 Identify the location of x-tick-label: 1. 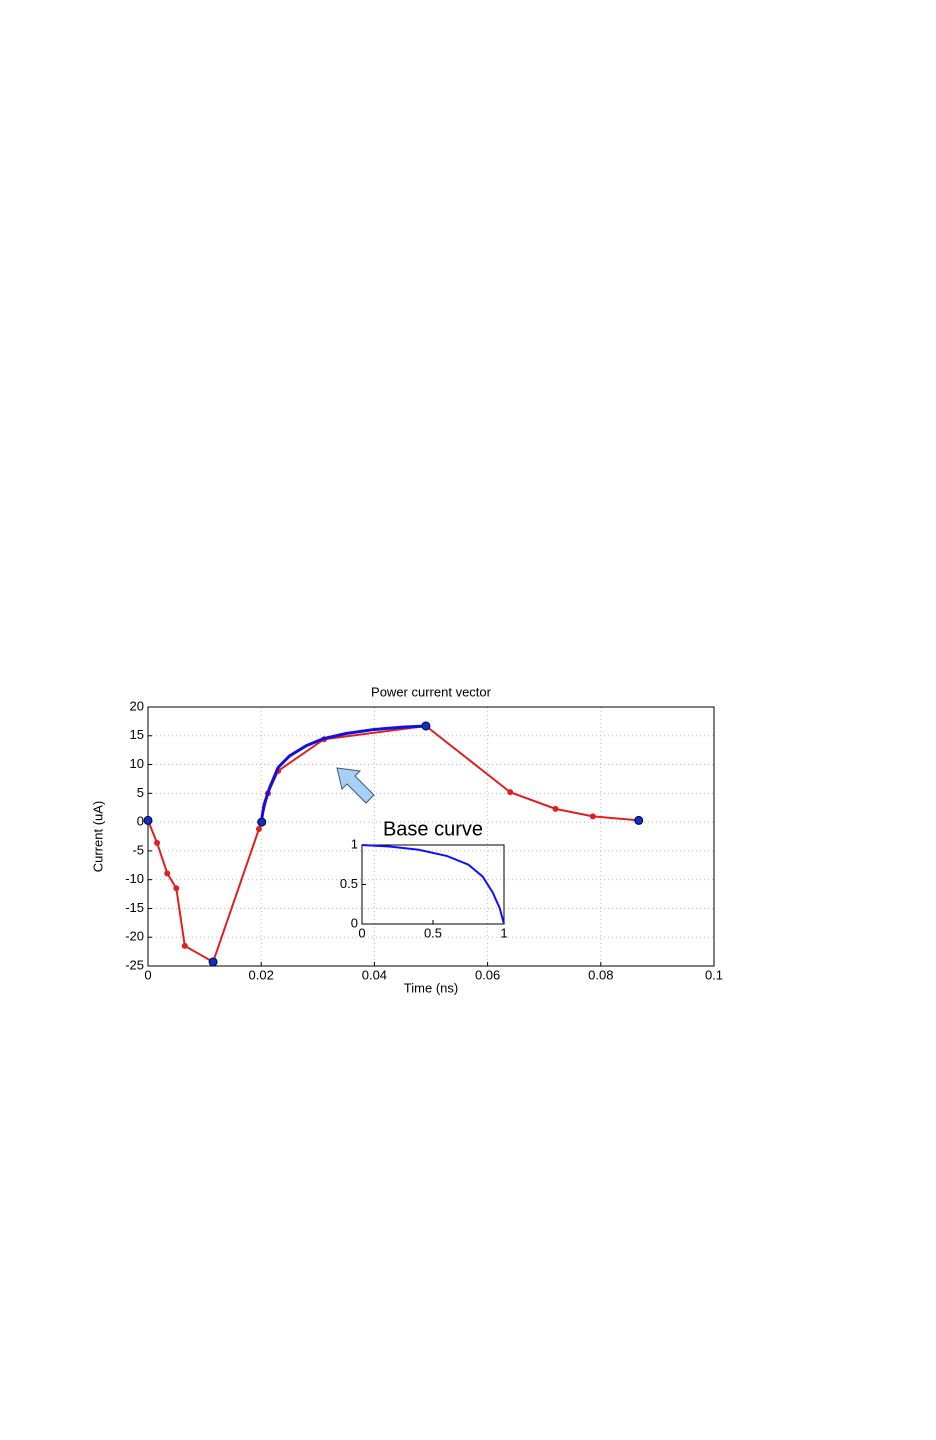
(503, 932).